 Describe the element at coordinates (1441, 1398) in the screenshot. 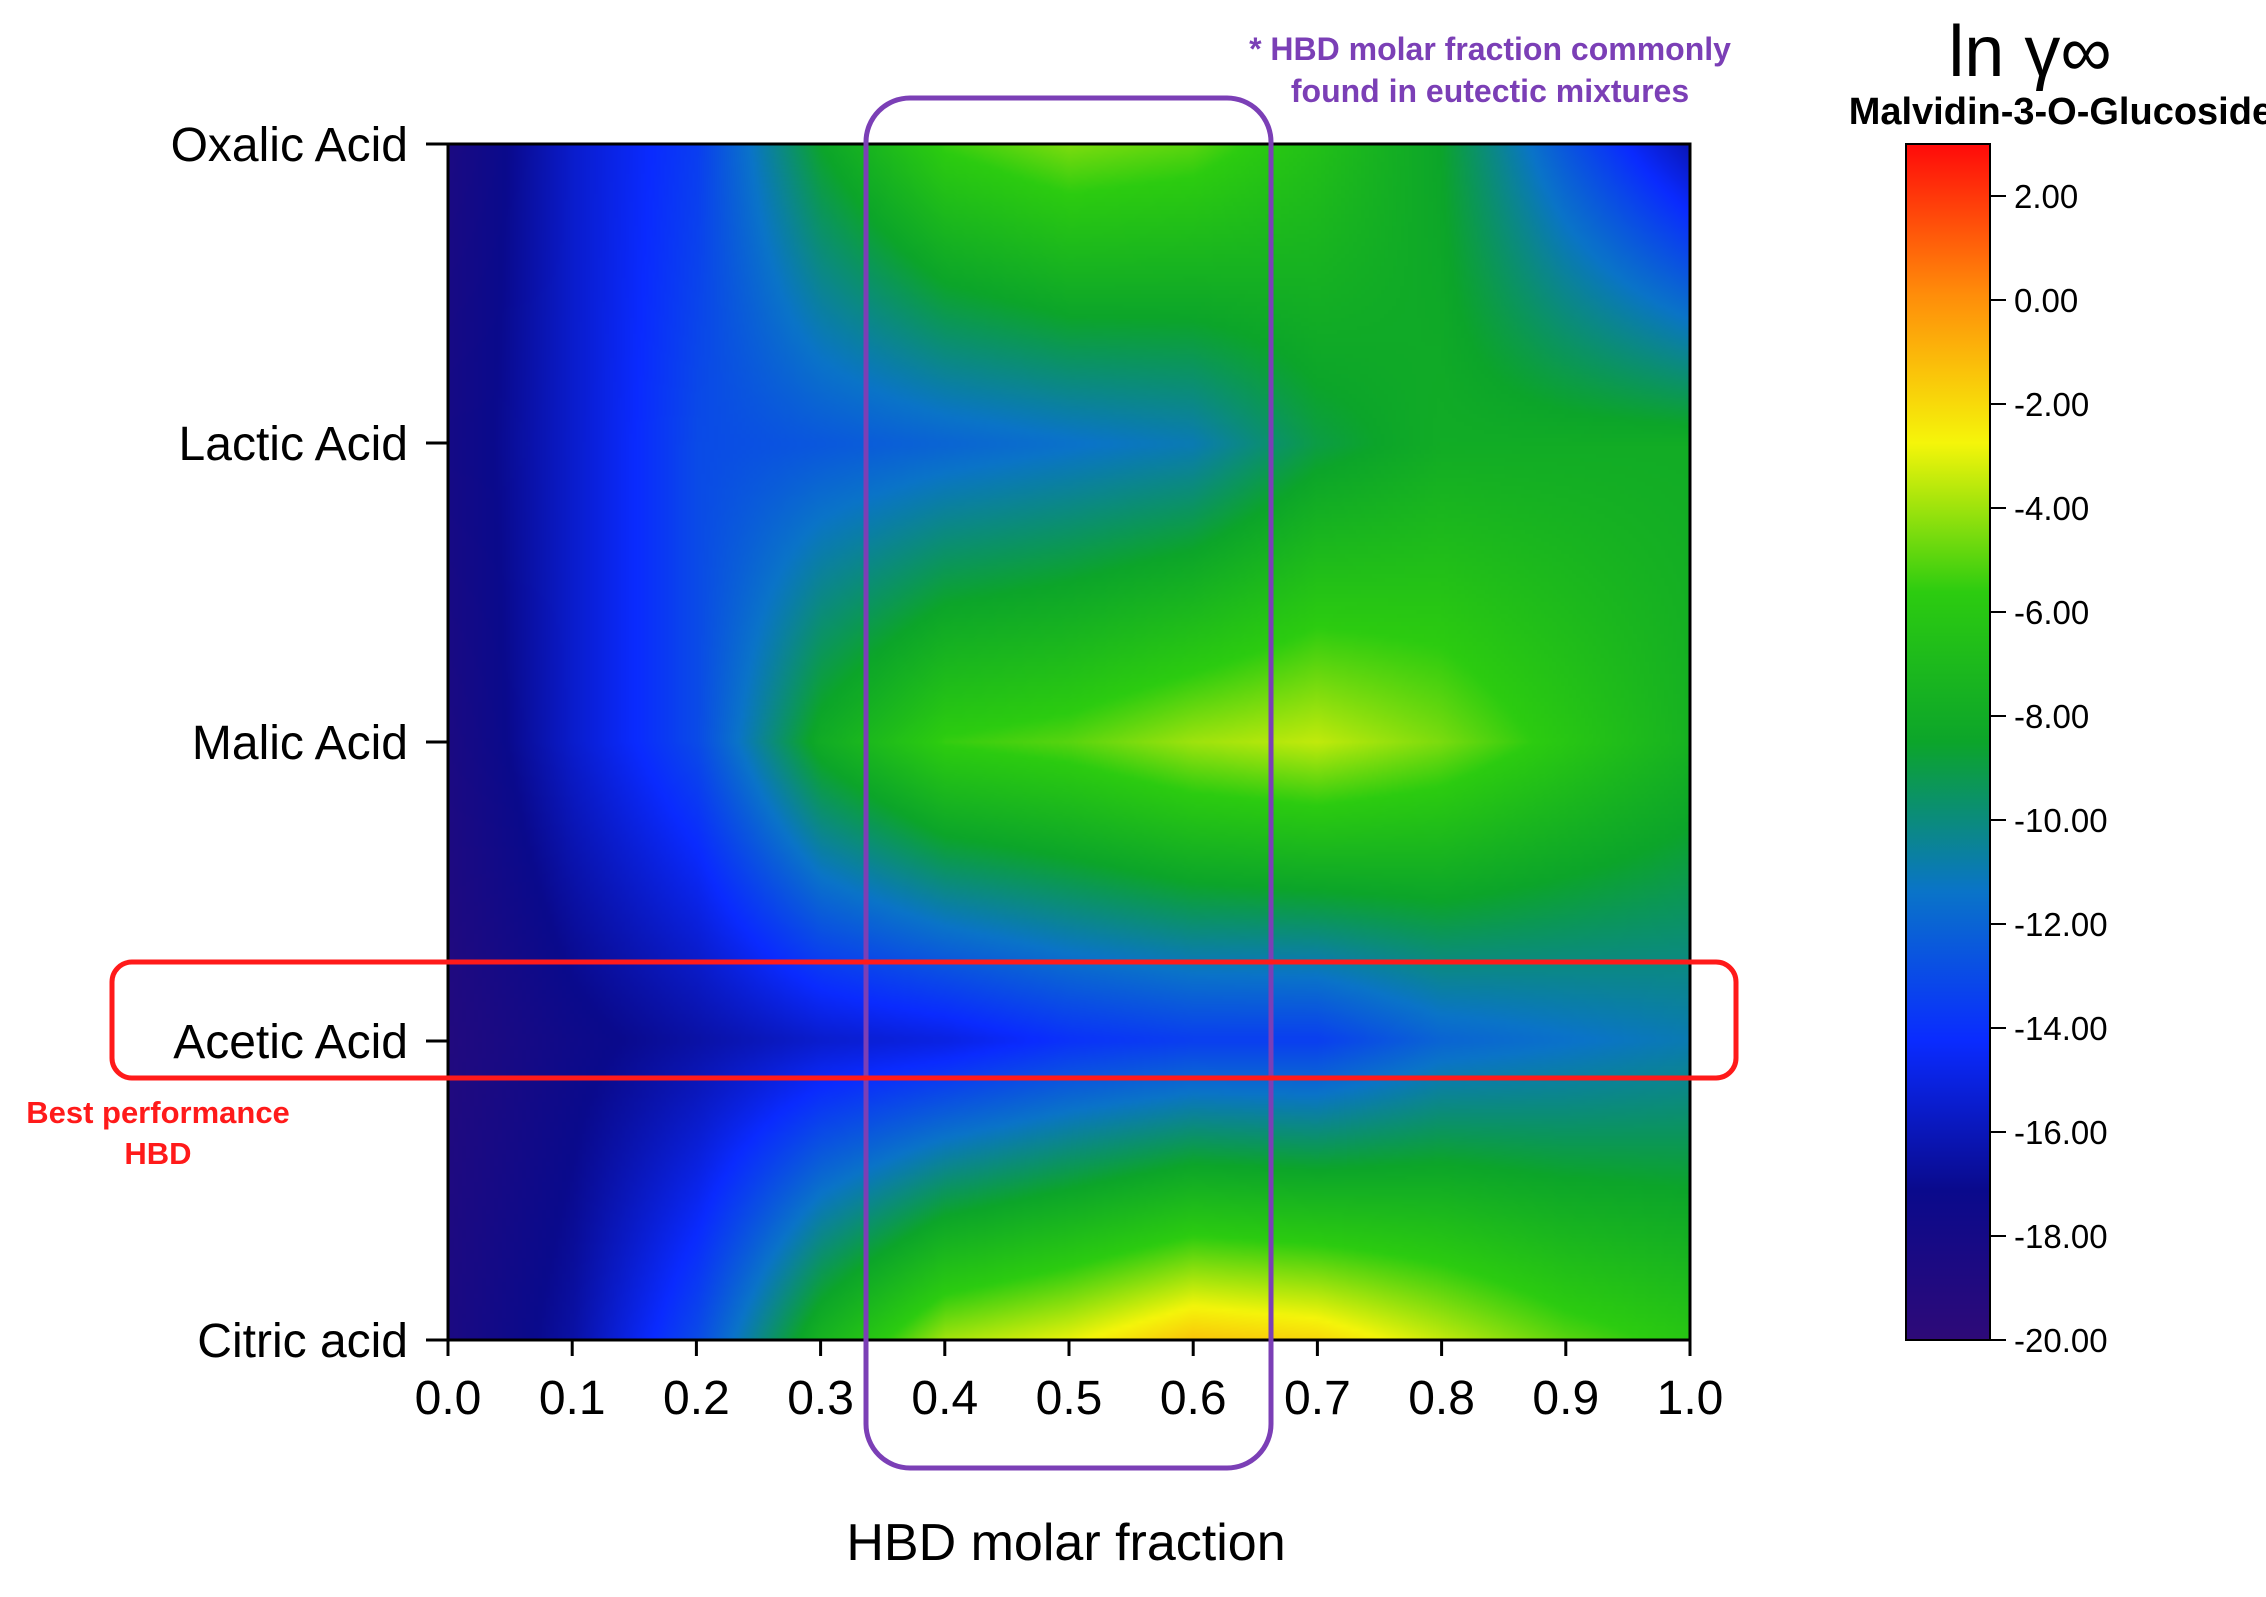

I see `x-tick-label: 0.8` at that location.